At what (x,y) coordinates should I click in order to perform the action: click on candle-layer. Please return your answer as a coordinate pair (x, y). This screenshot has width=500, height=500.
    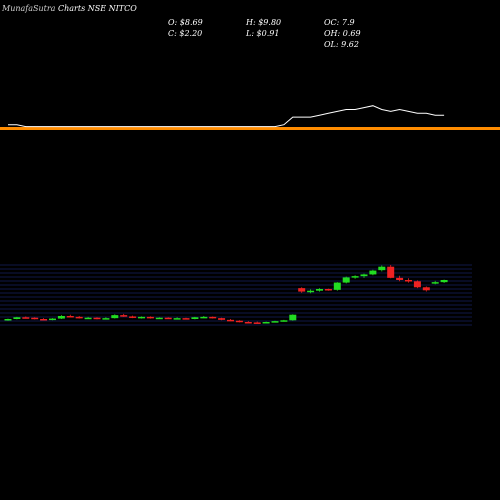
    Looking at the image, I should click on (226, 294).